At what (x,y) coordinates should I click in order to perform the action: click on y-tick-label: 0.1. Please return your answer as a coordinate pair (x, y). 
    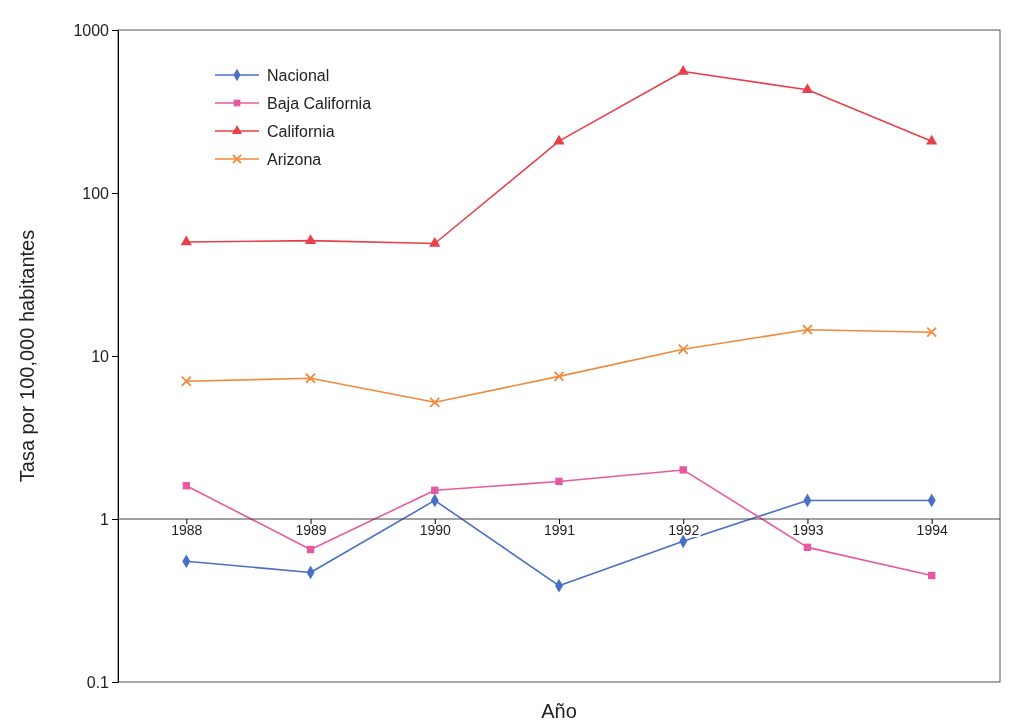
    Looking at the image, I should click on (98, 682).